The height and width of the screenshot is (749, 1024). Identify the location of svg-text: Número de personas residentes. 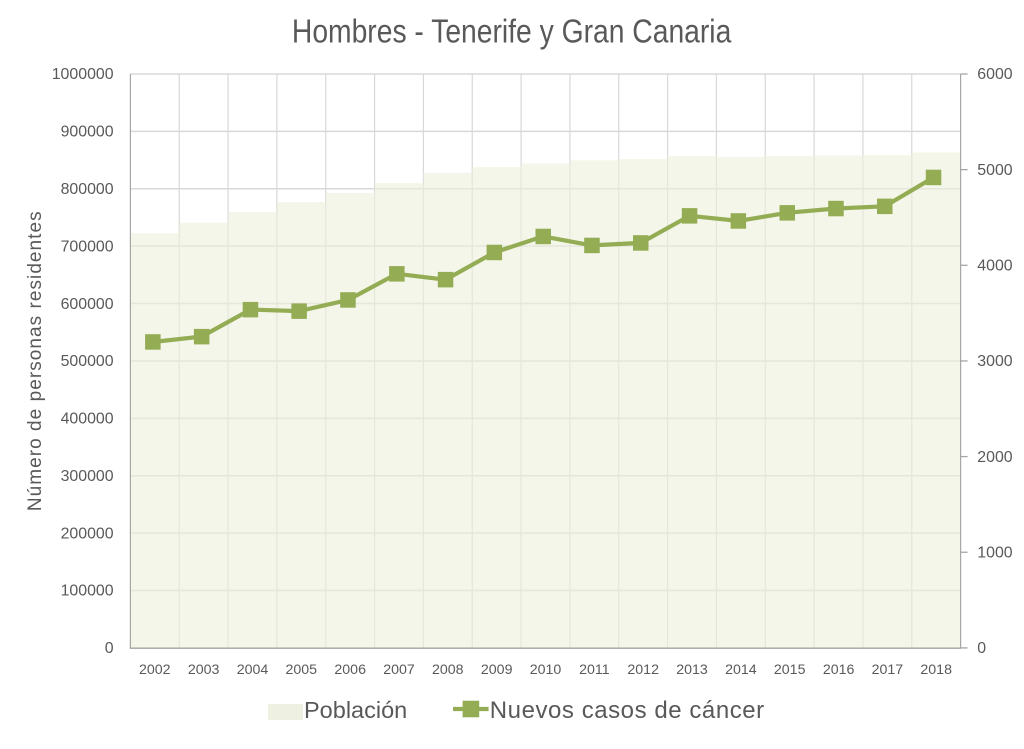
(35, 360).